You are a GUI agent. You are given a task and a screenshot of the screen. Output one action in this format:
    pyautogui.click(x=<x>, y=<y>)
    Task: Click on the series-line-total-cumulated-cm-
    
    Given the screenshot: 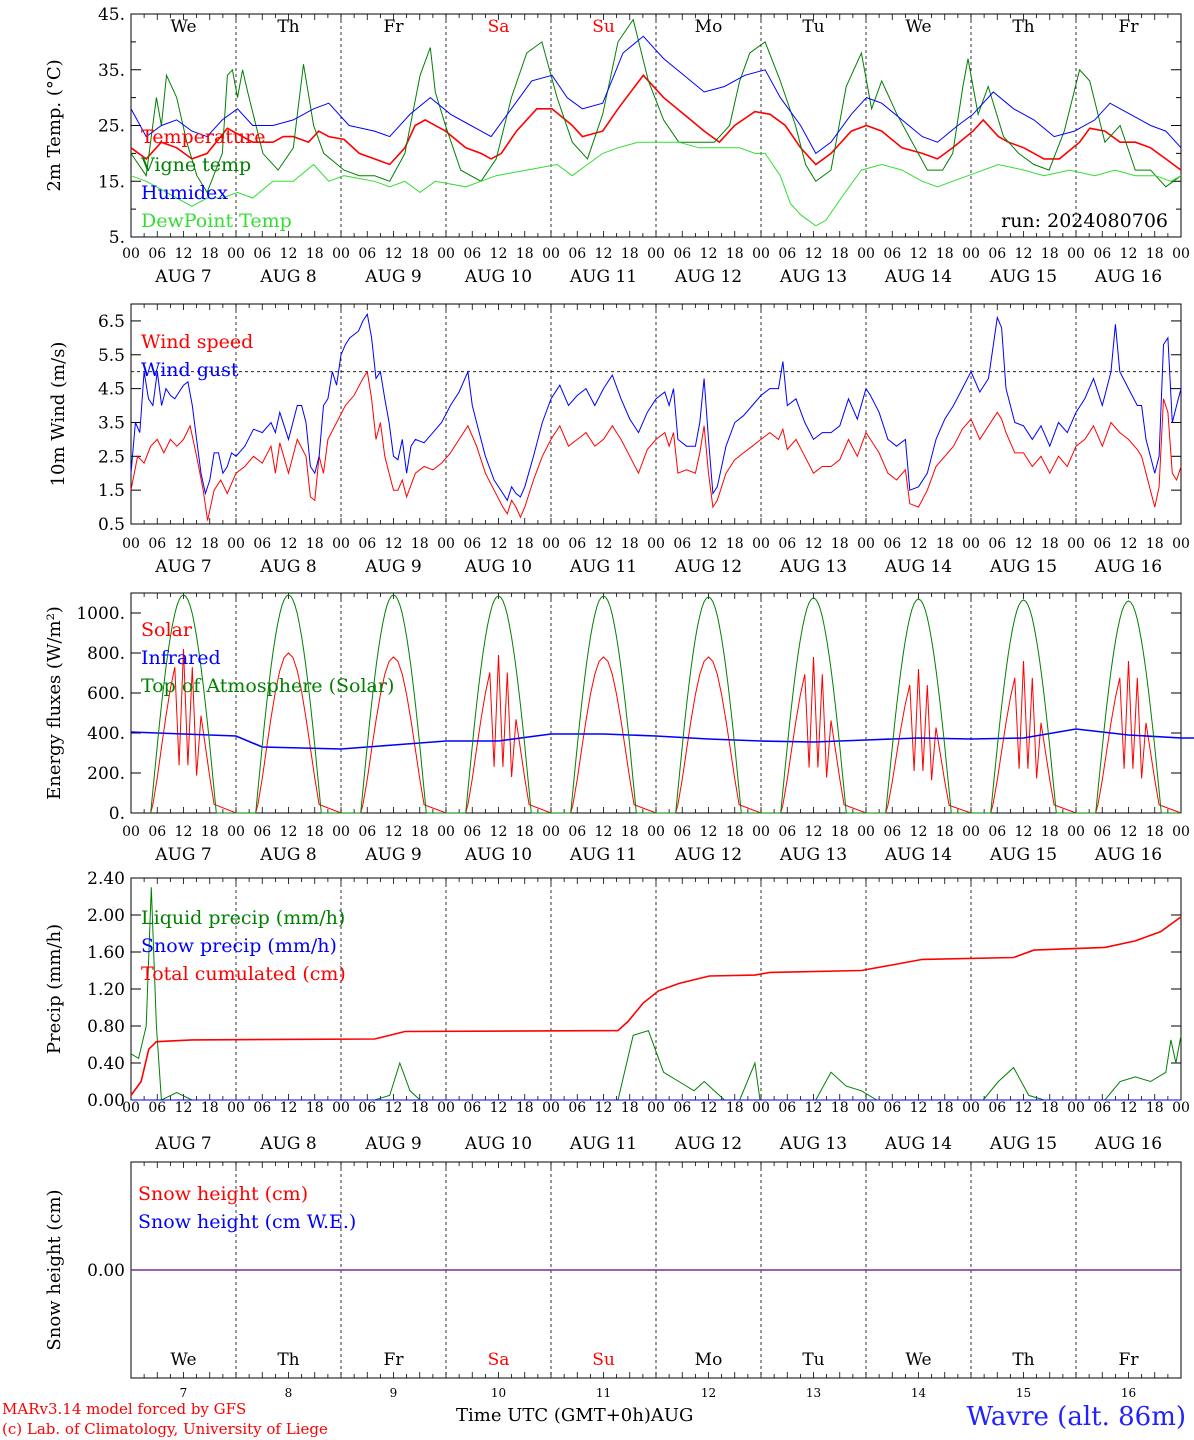 What is the action you would take?
    pyautogui.click(x=656, y=1006)
    